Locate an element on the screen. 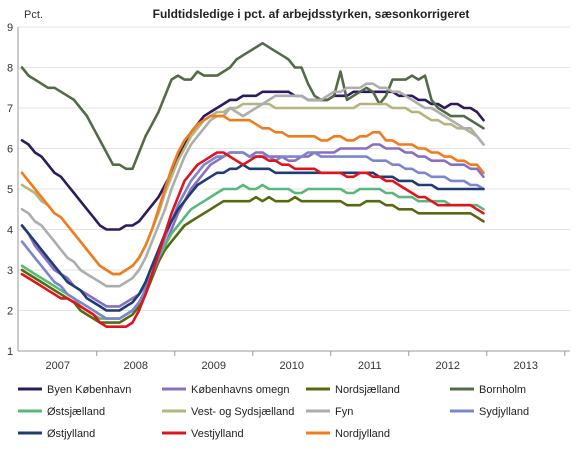  legend-label: Københavns omegn is located at coordinates (240, 390).